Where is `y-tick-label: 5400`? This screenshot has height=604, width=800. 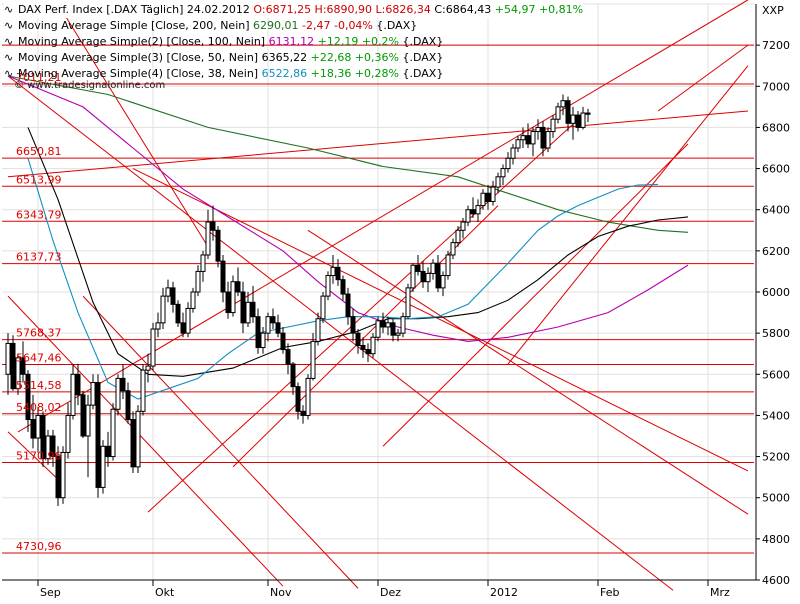 y-tick-label: 5400 is located at coordinates (776, 415).